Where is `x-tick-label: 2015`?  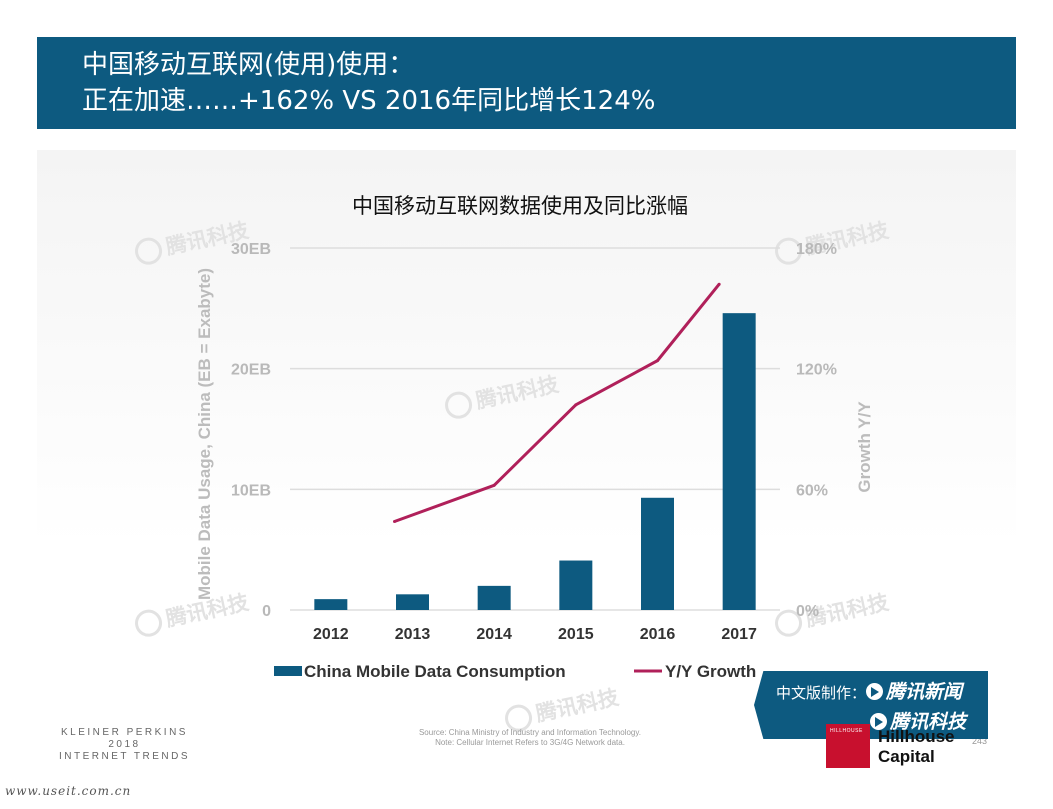
x-tick-label: 2015 is located at coordinates (576, 634).